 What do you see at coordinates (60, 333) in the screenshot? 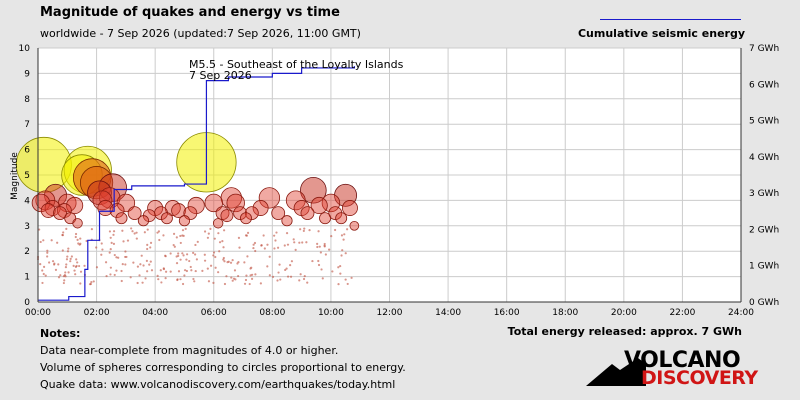
I see `notes-title: Notes:` at bounding box center [60, 333].